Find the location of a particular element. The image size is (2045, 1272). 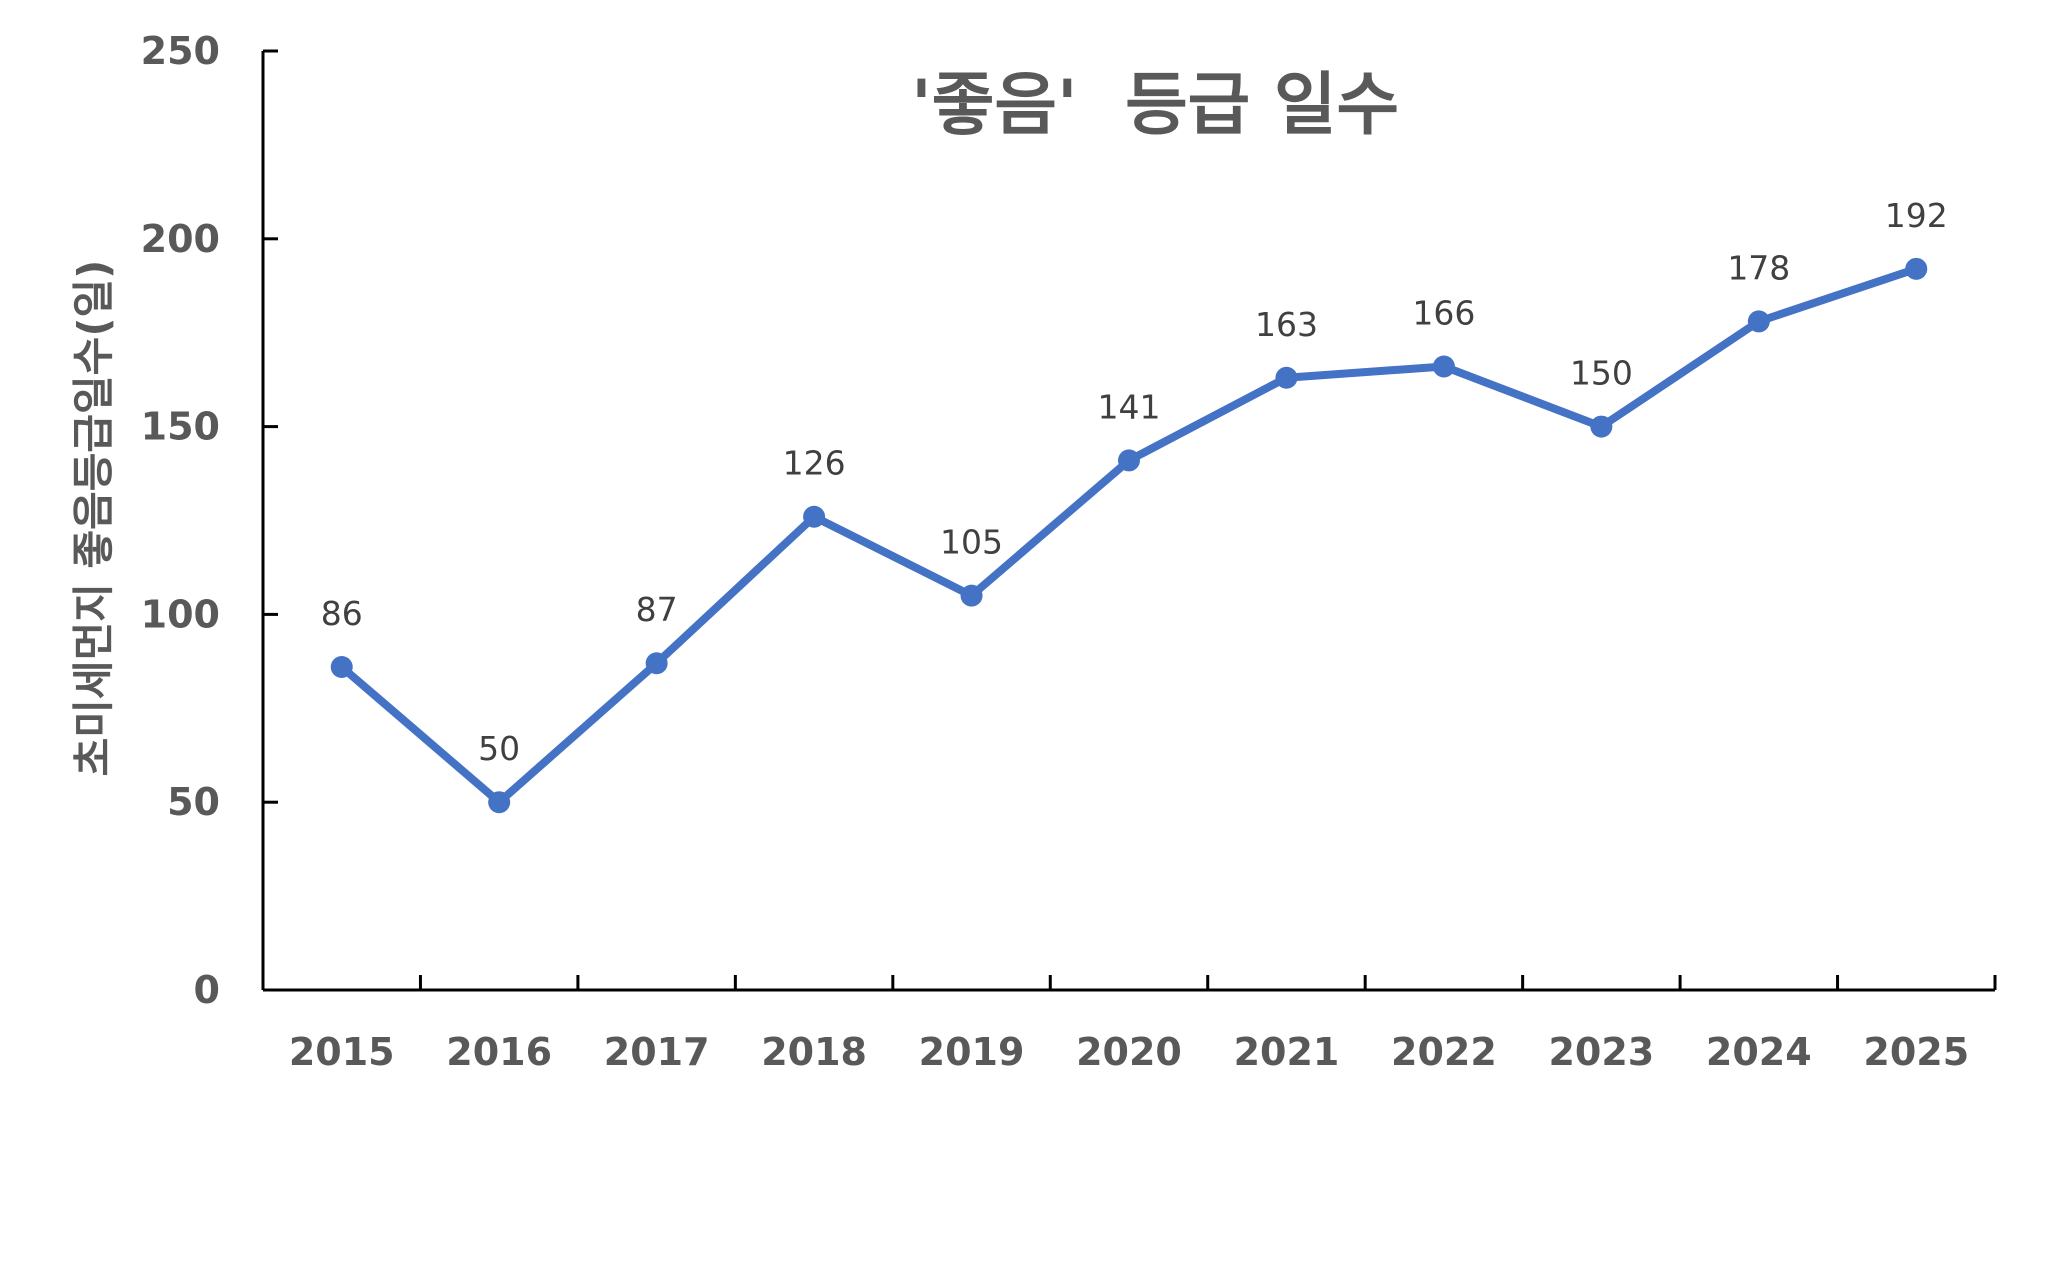

x-tick-label: 2018 is located at coordinates (814, 1052).